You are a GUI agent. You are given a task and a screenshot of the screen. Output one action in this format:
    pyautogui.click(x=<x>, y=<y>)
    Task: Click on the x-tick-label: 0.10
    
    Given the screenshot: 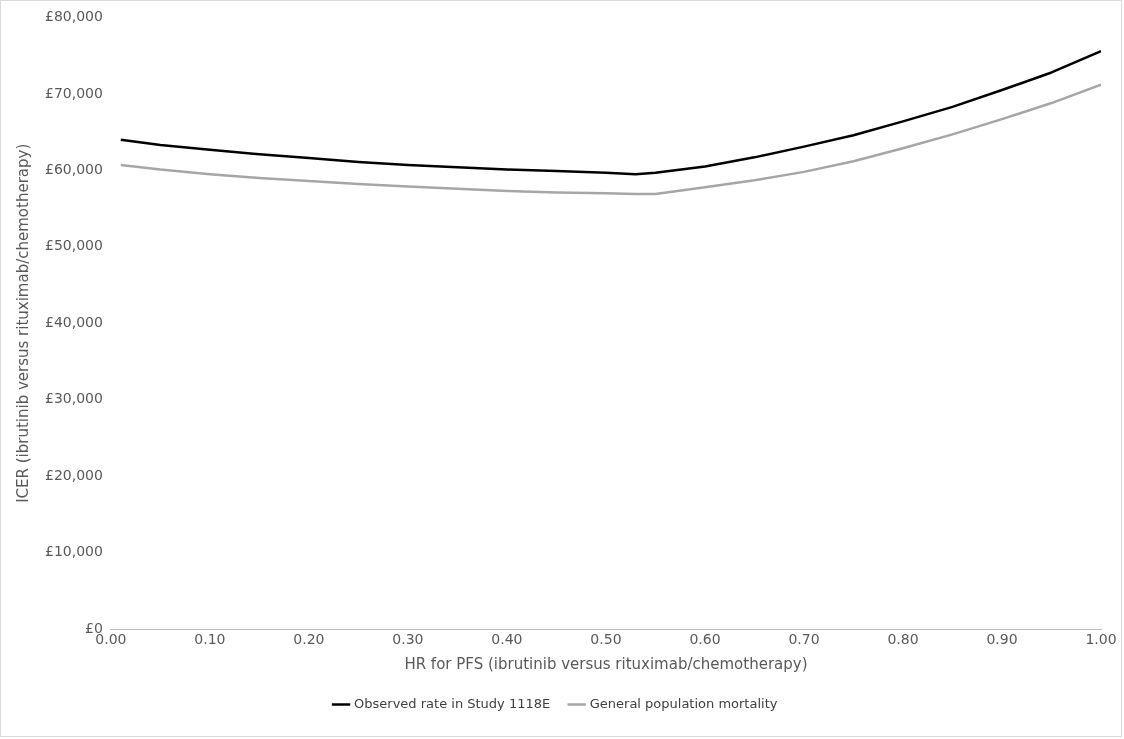 What is the action you would take?
    pyautogui.click(x=210, y=639)
    